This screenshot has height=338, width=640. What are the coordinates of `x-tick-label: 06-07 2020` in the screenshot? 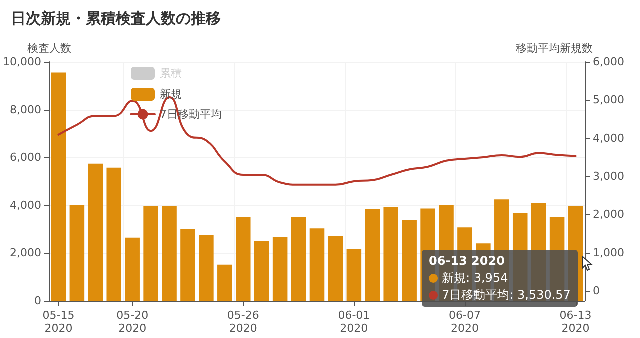 It's located at (464, 322).